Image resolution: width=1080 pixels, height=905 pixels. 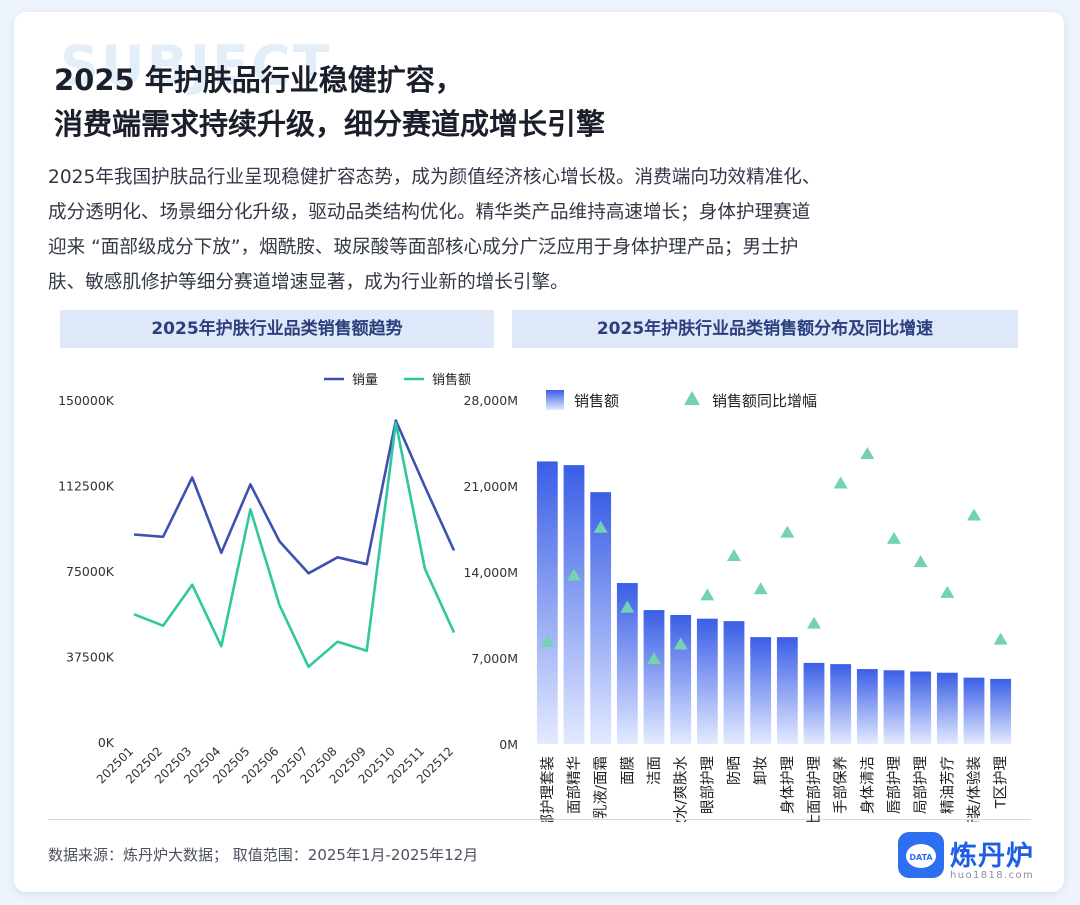 I want to click on category-label: 面膜, so click(x=627, y=770).